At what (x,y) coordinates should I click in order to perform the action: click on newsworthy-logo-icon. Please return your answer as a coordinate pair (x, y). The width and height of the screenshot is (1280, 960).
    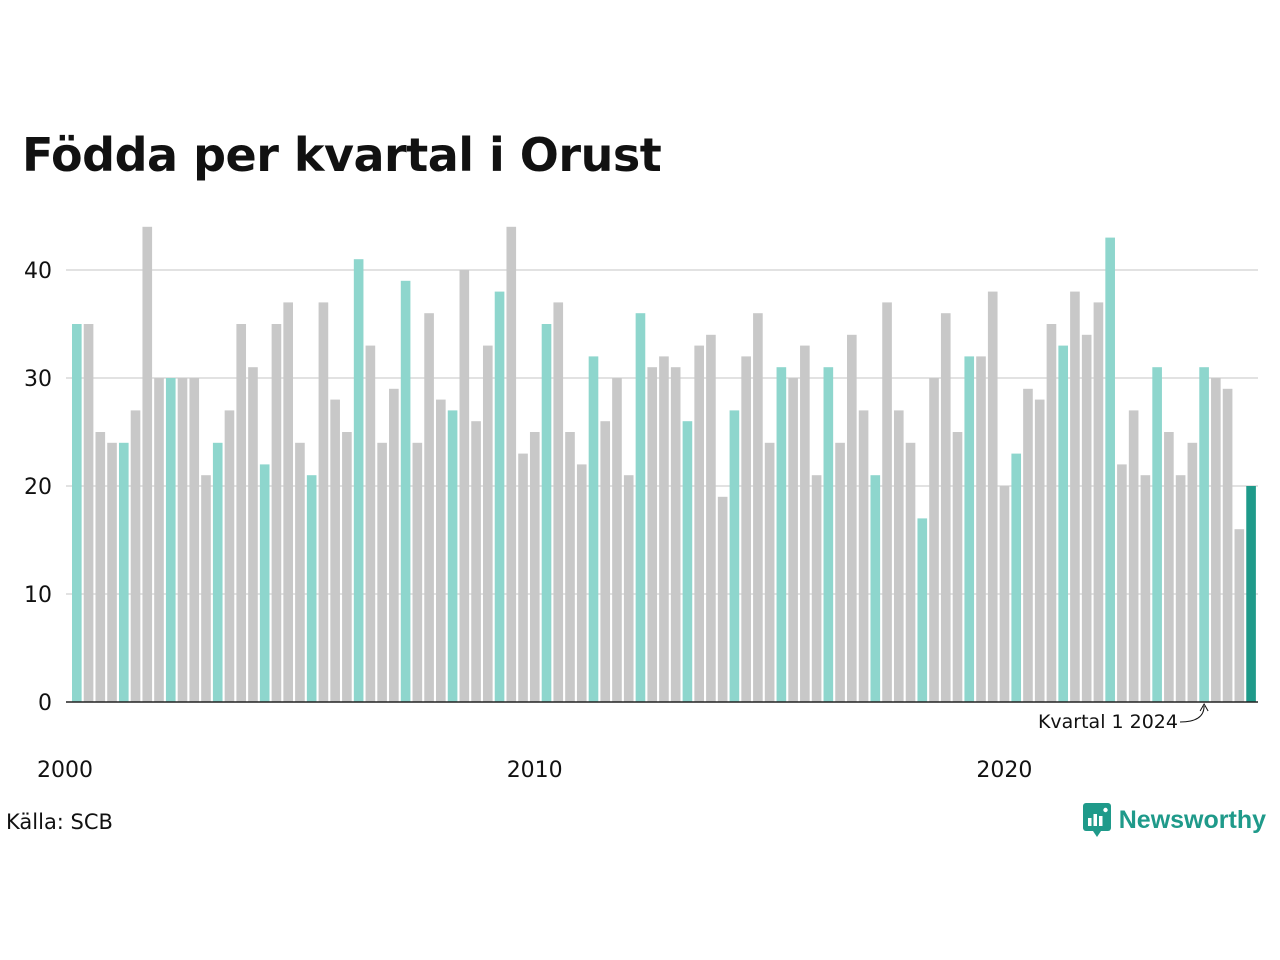
    Looking at the image, I should click on (1096, 820).